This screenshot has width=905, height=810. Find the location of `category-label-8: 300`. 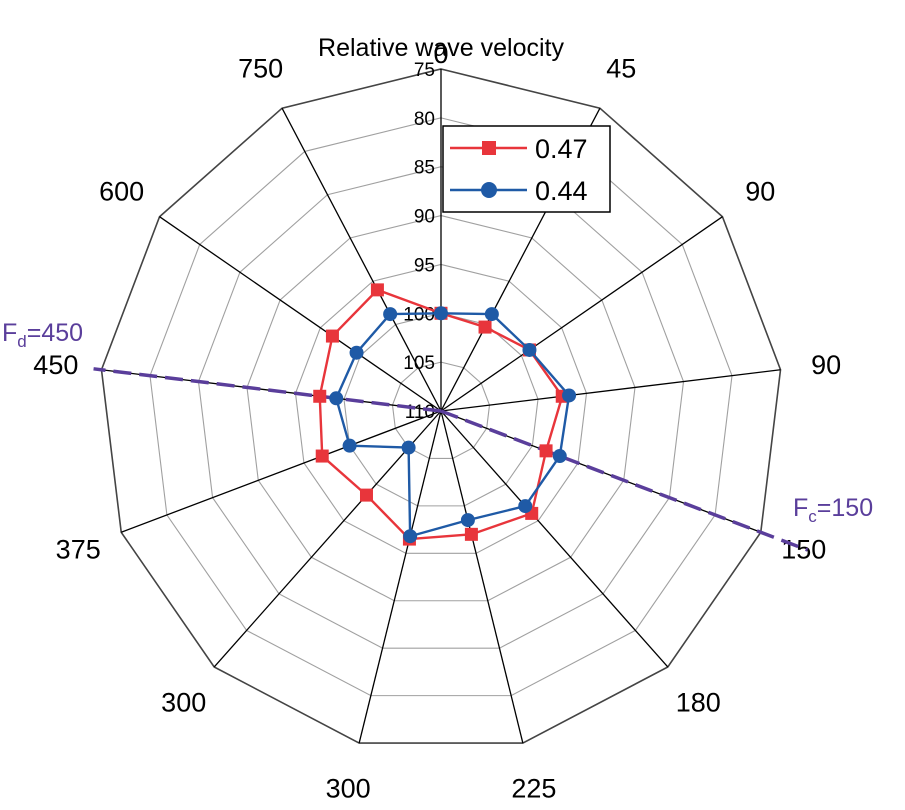

category-label-8: 300 is located at coordinates (183, 702).